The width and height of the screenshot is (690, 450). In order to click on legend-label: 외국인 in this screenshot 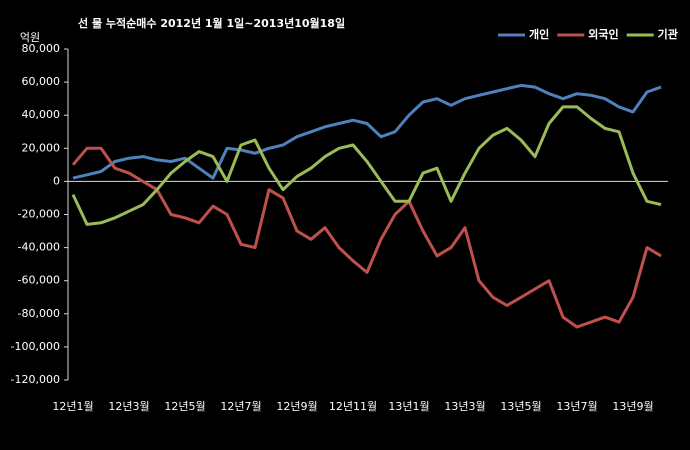, I will do `click(603, 34)`.